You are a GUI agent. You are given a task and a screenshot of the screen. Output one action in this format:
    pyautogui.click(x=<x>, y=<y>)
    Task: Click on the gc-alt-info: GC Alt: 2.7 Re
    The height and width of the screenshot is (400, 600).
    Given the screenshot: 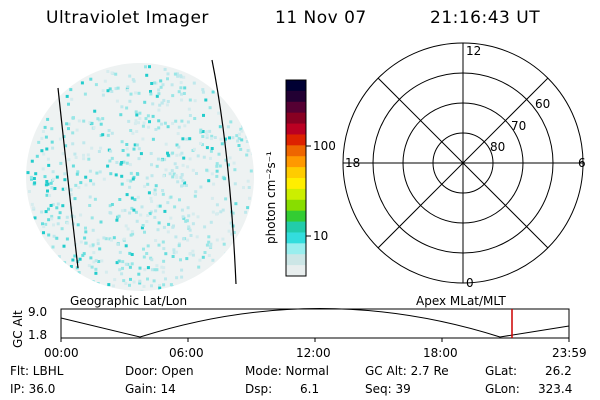 What is the action you would take?
    pyautogui.click(x=407, y=371)
    